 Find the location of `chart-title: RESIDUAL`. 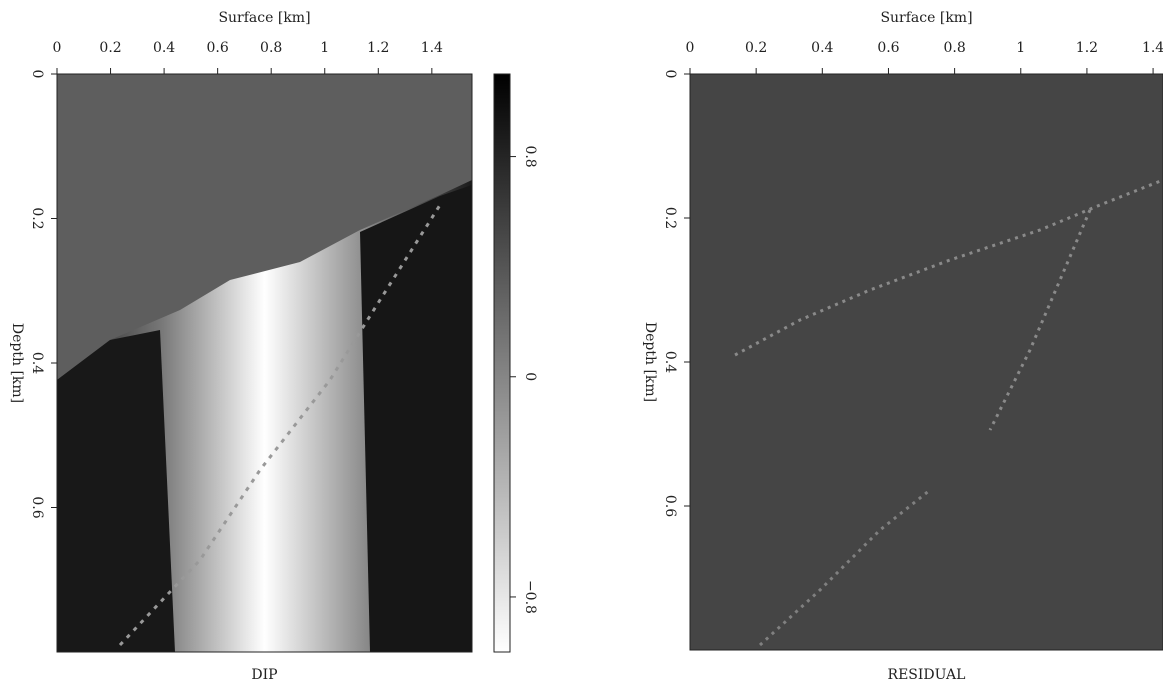

chart-title: RESIDUAL is located at coordinates (927, 675).